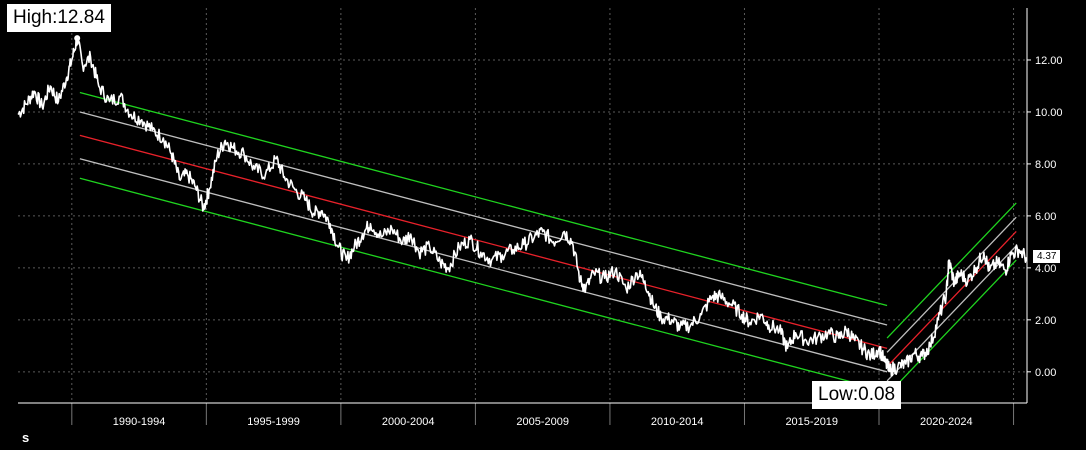 Image resolution: width=1086 pixels, height=450 pixels. Describe the element at coordinates (951, 299) in the screenshot. I see `regression-line` at that location.